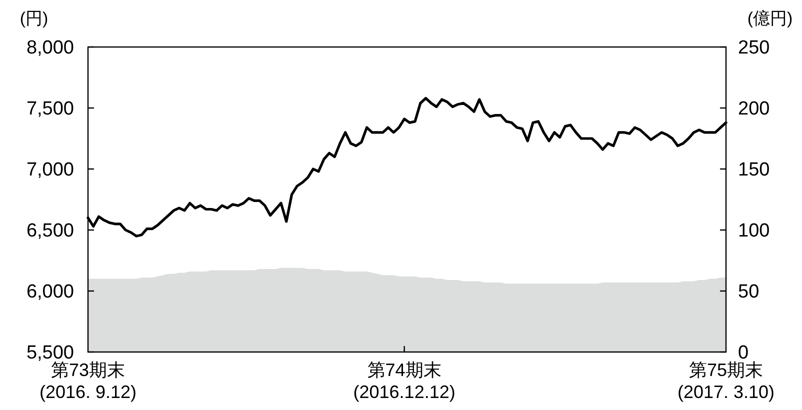 This screenshot has width=802, height=410. What do you see at coordinates (88, 381) in the screenshot?
I see `x-tick-label: 第73期末 (2016. 9.12)` at bounding box center [88, 381].